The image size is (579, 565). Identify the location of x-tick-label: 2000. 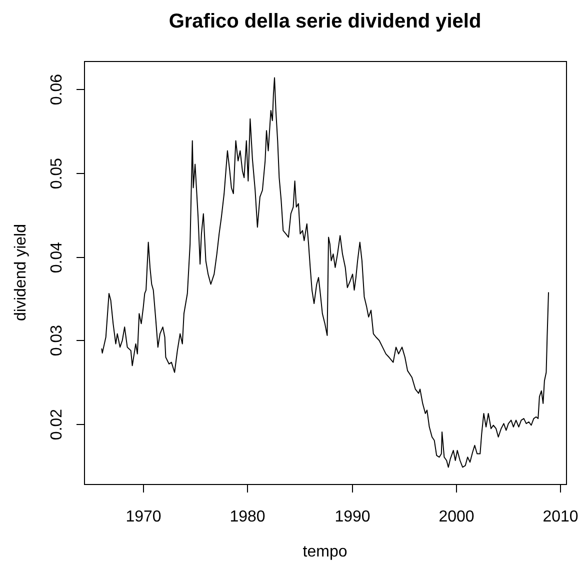
(456, 517).